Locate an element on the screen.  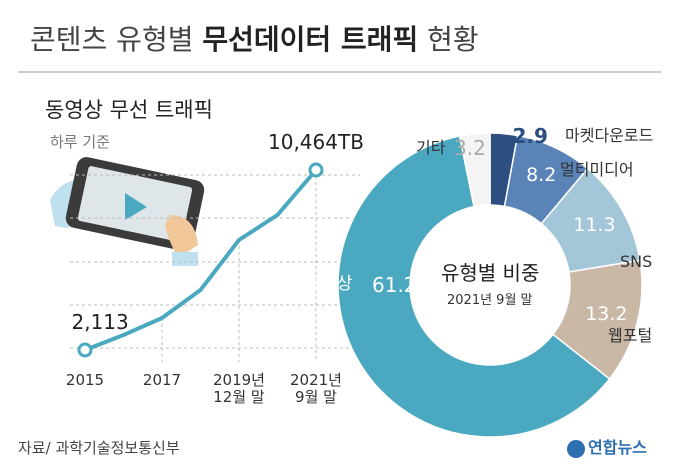
x-tick-label: 2019년 12월 말 is located at coordinates (239, 389).